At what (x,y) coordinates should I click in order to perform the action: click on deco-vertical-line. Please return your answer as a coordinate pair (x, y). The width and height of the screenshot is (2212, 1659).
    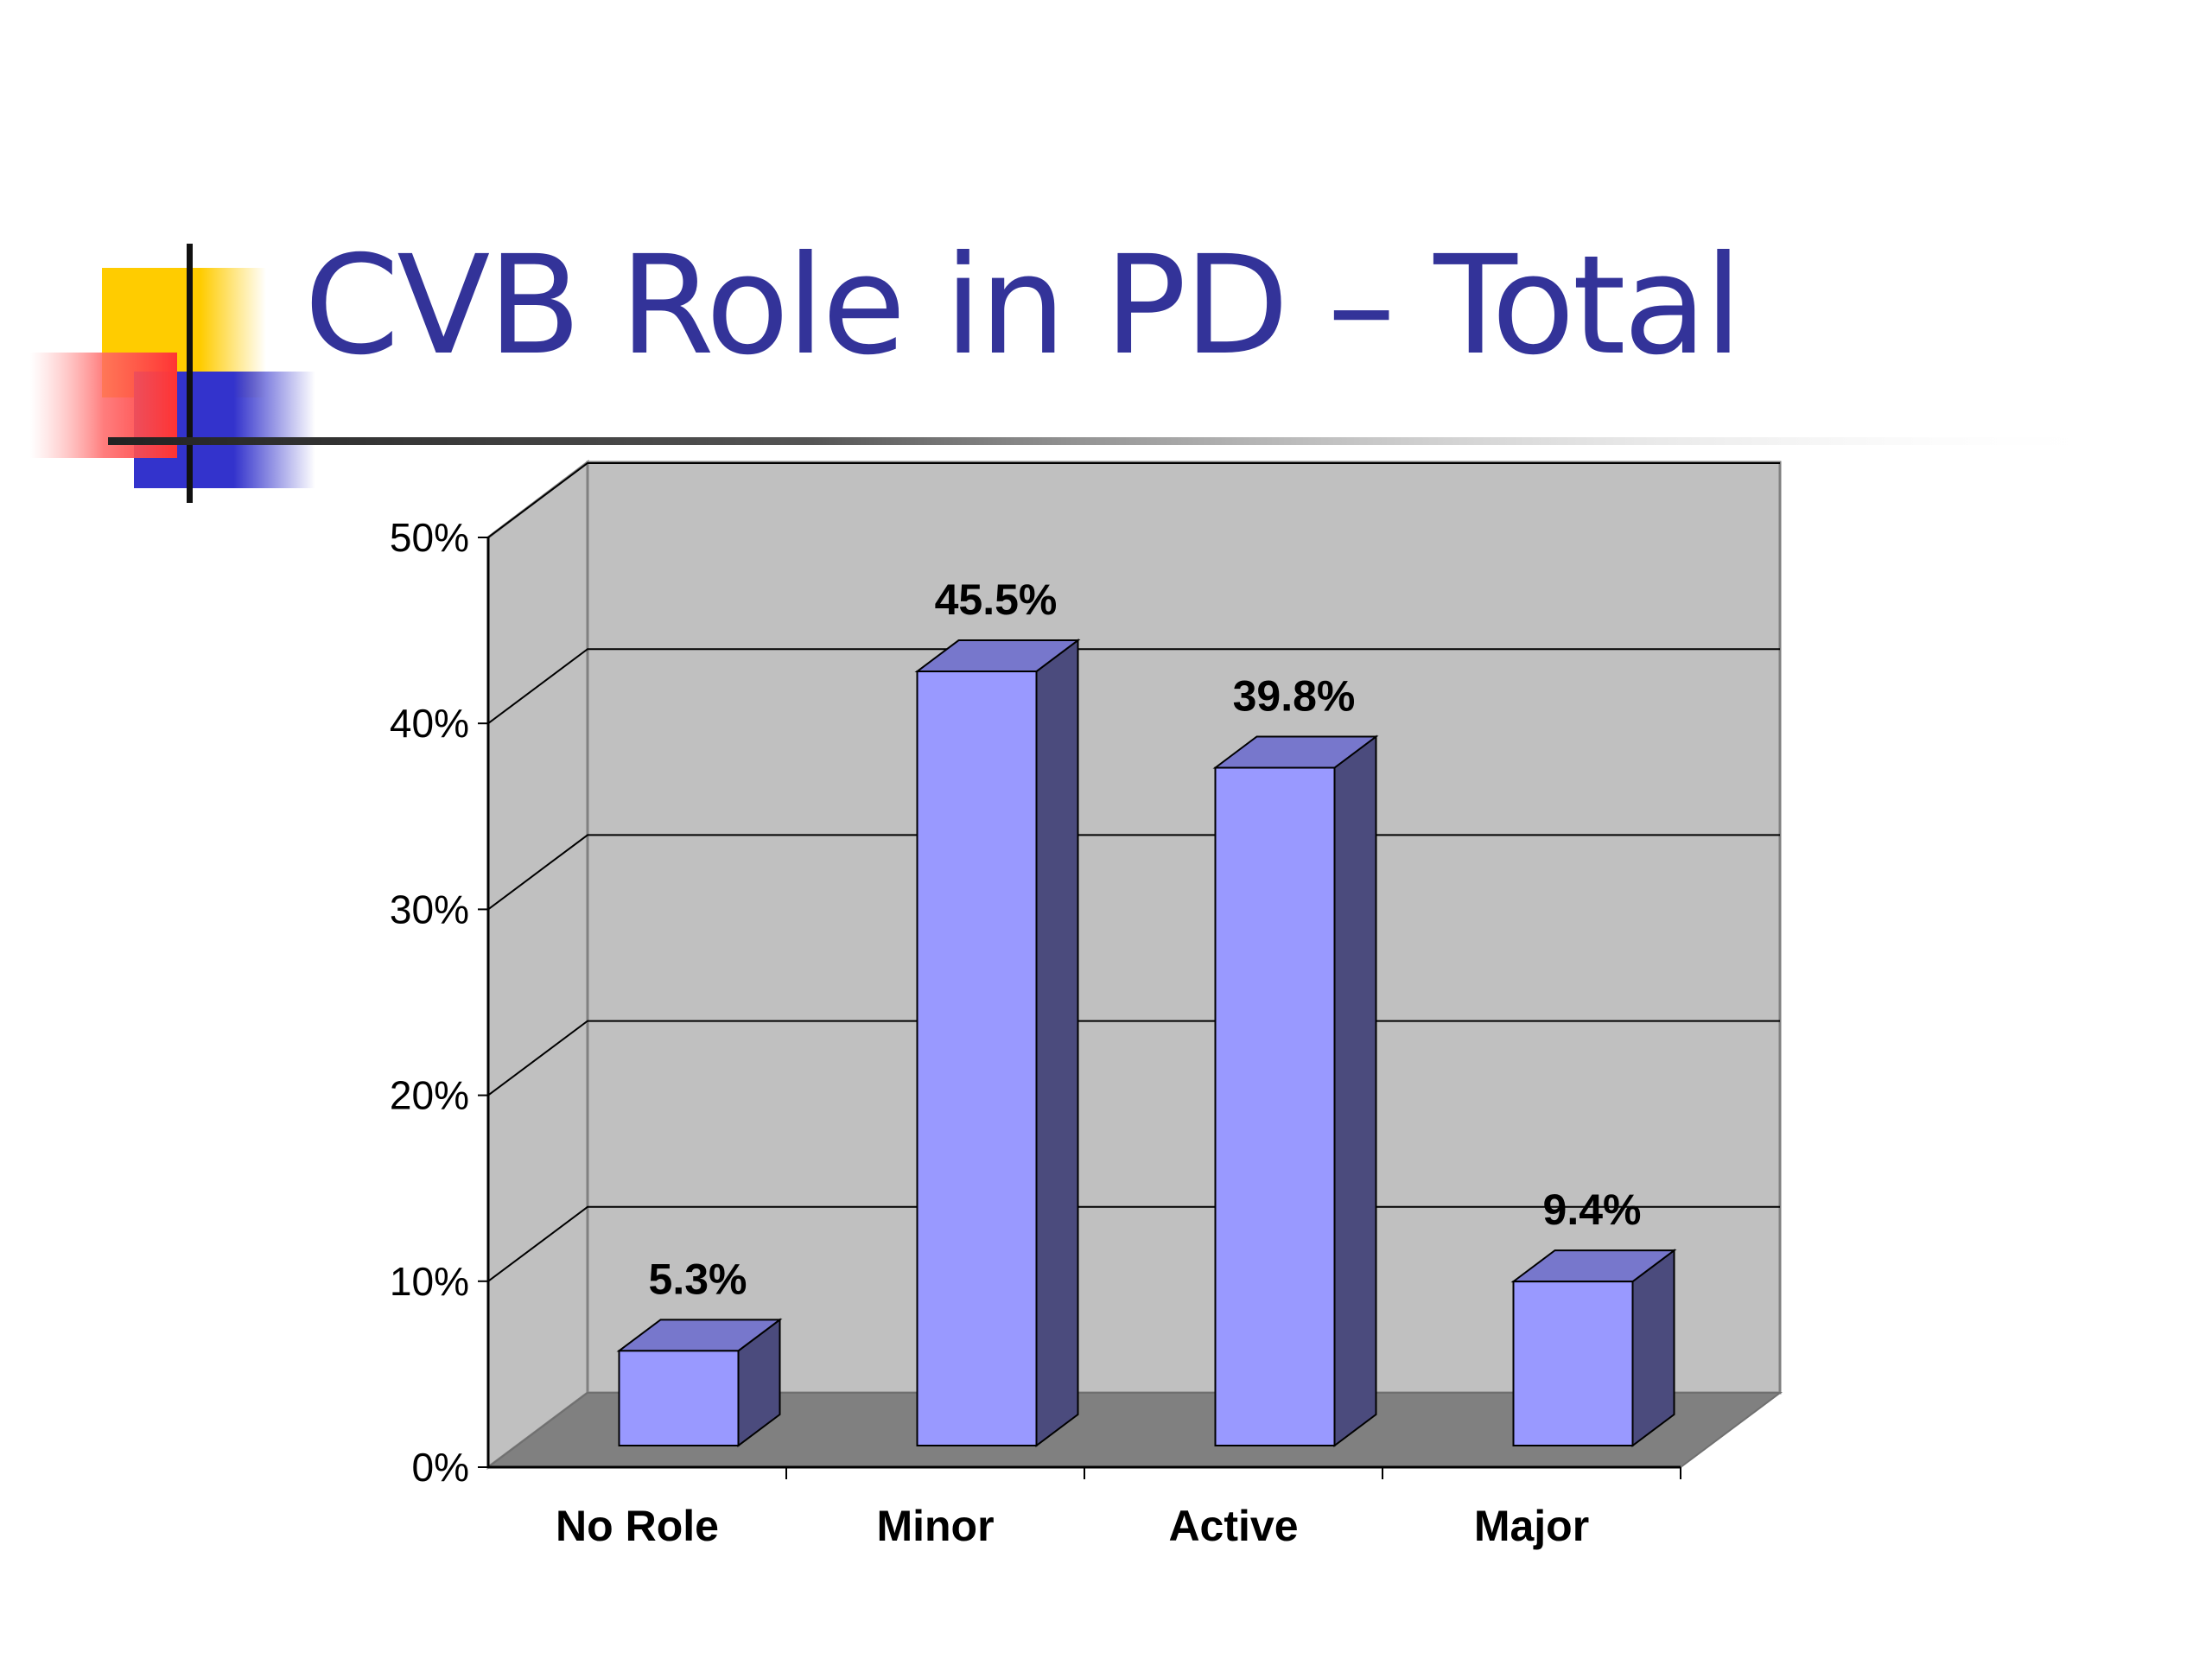
    Looking at the image, I should click on (190, 373).